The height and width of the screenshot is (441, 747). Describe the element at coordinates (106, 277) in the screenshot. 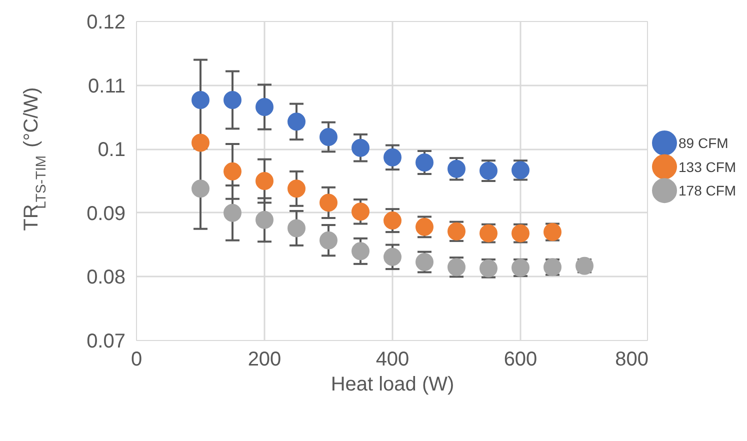

I see `y-tick-label: 0.08` at that location.